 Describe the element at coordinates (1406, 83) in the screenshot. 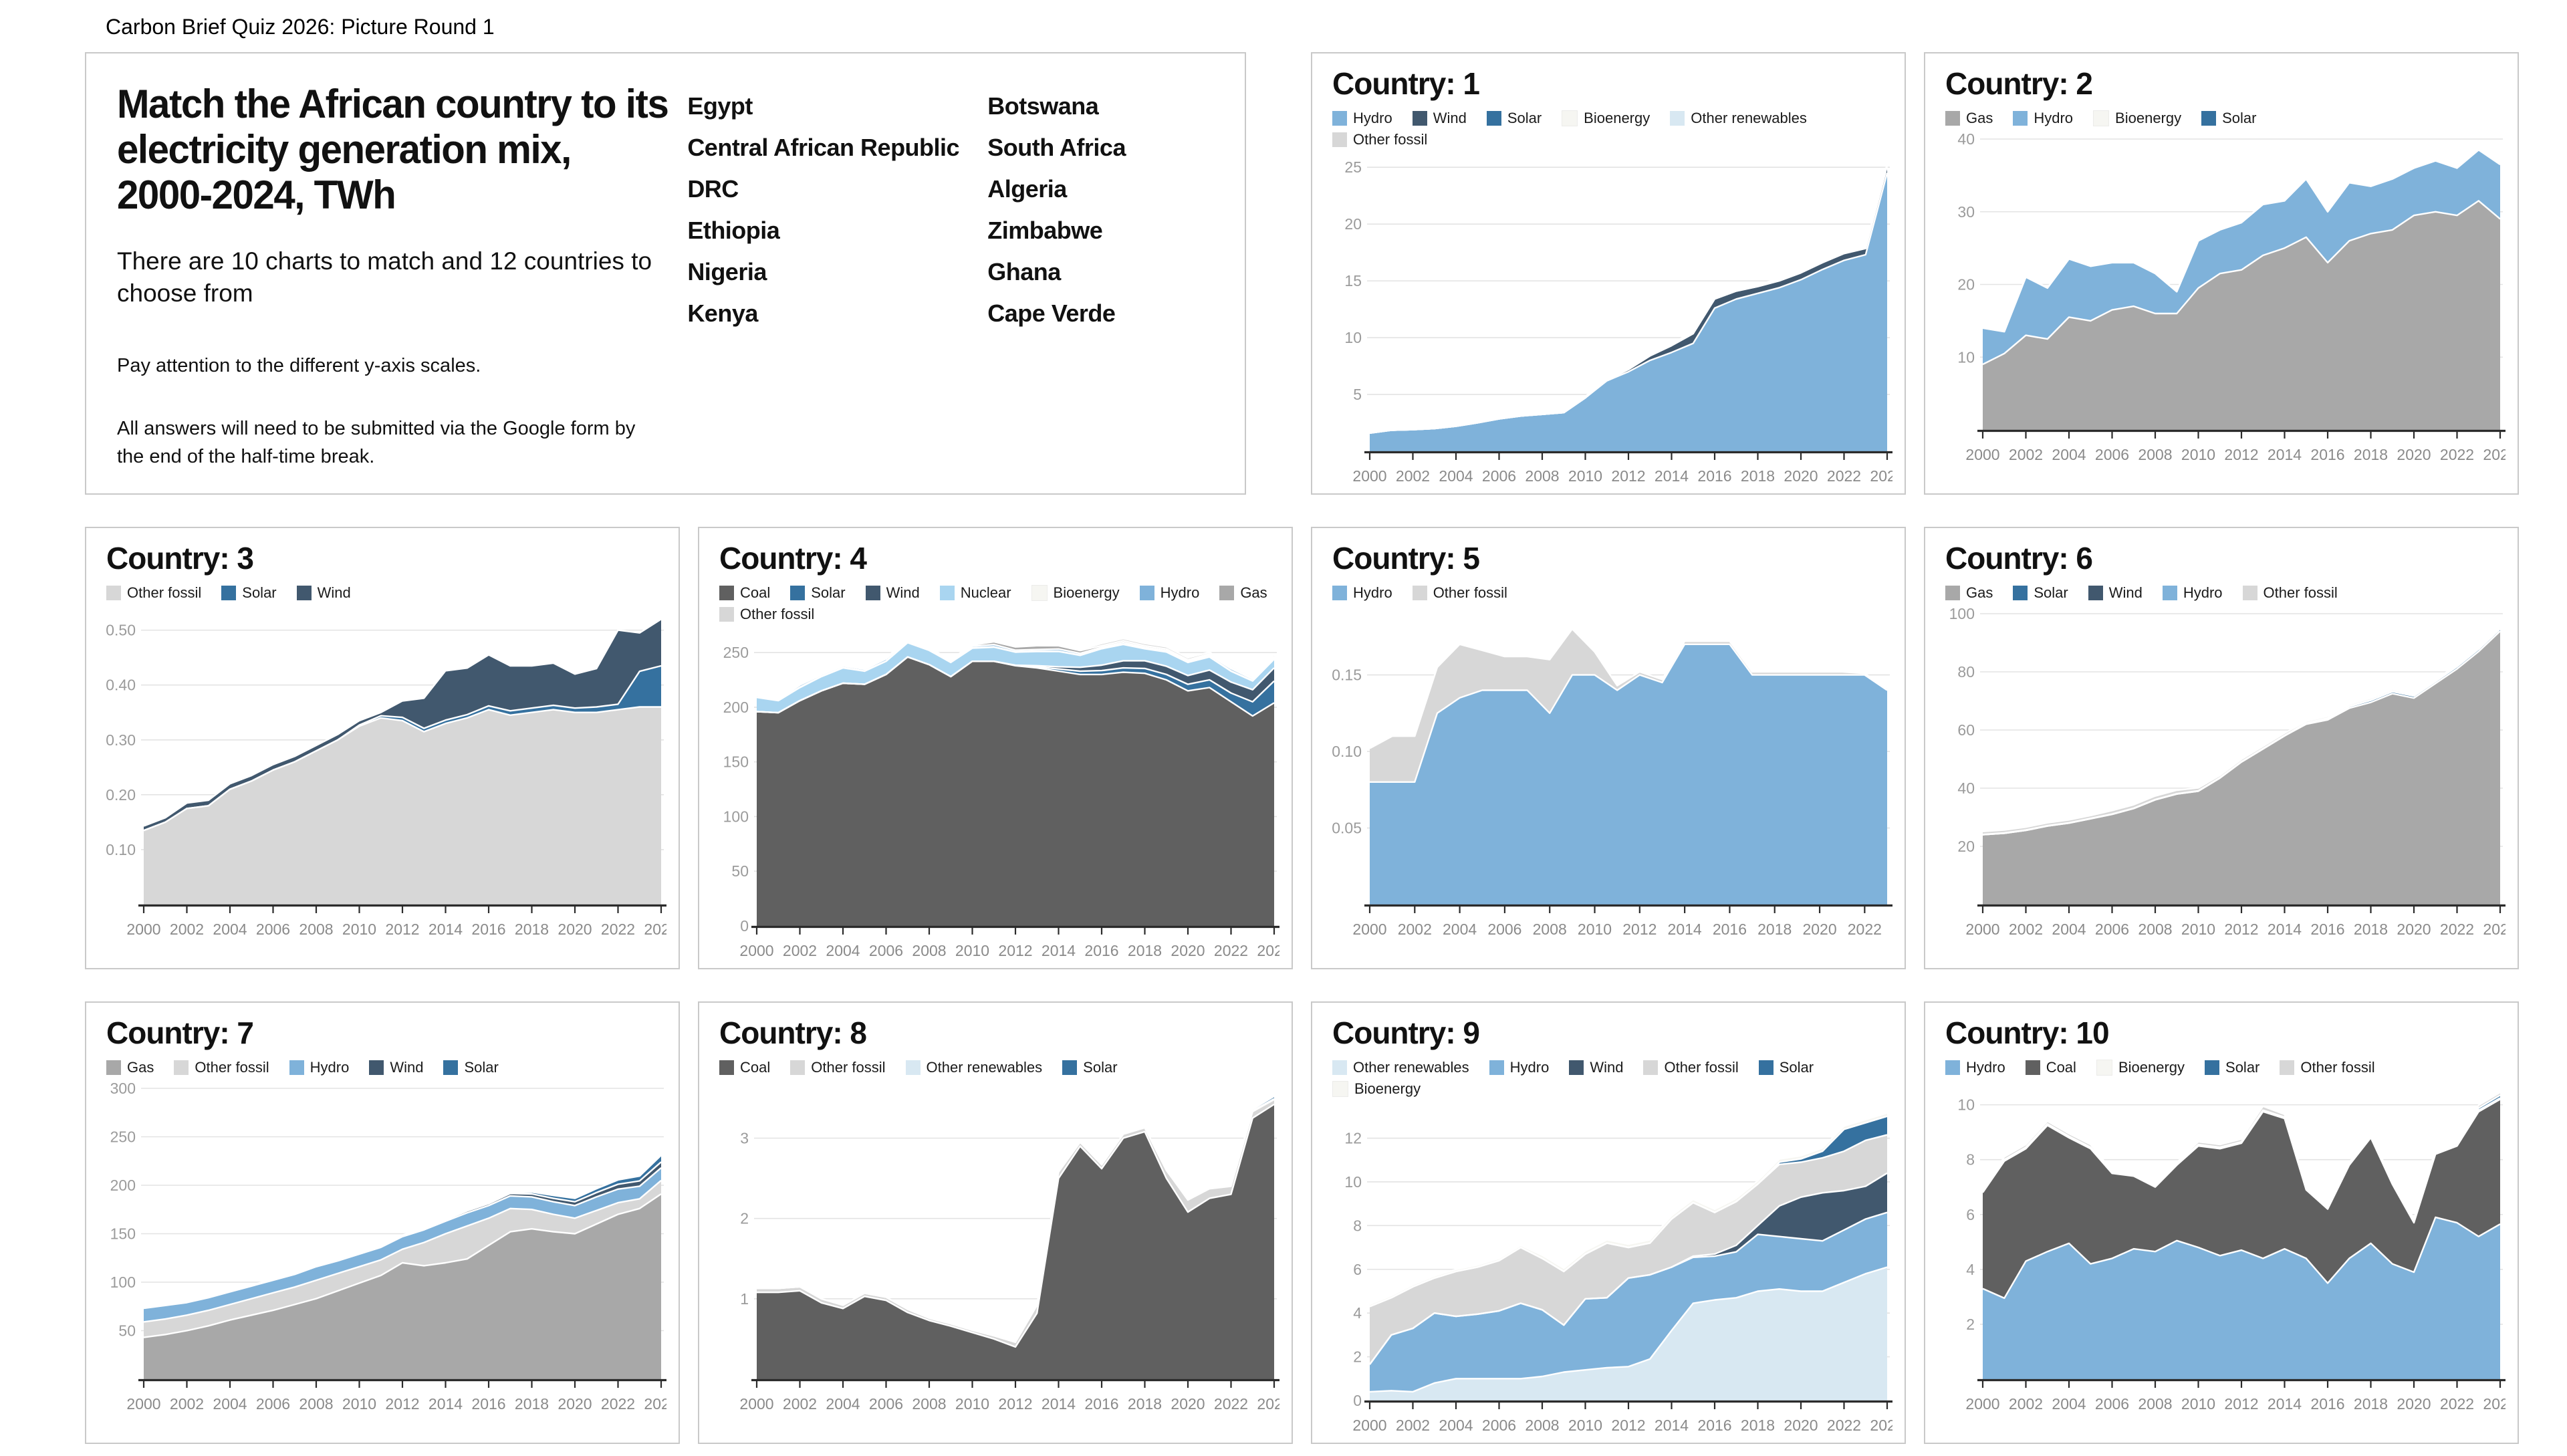

I see `chart-title: Country: 1` at that location.